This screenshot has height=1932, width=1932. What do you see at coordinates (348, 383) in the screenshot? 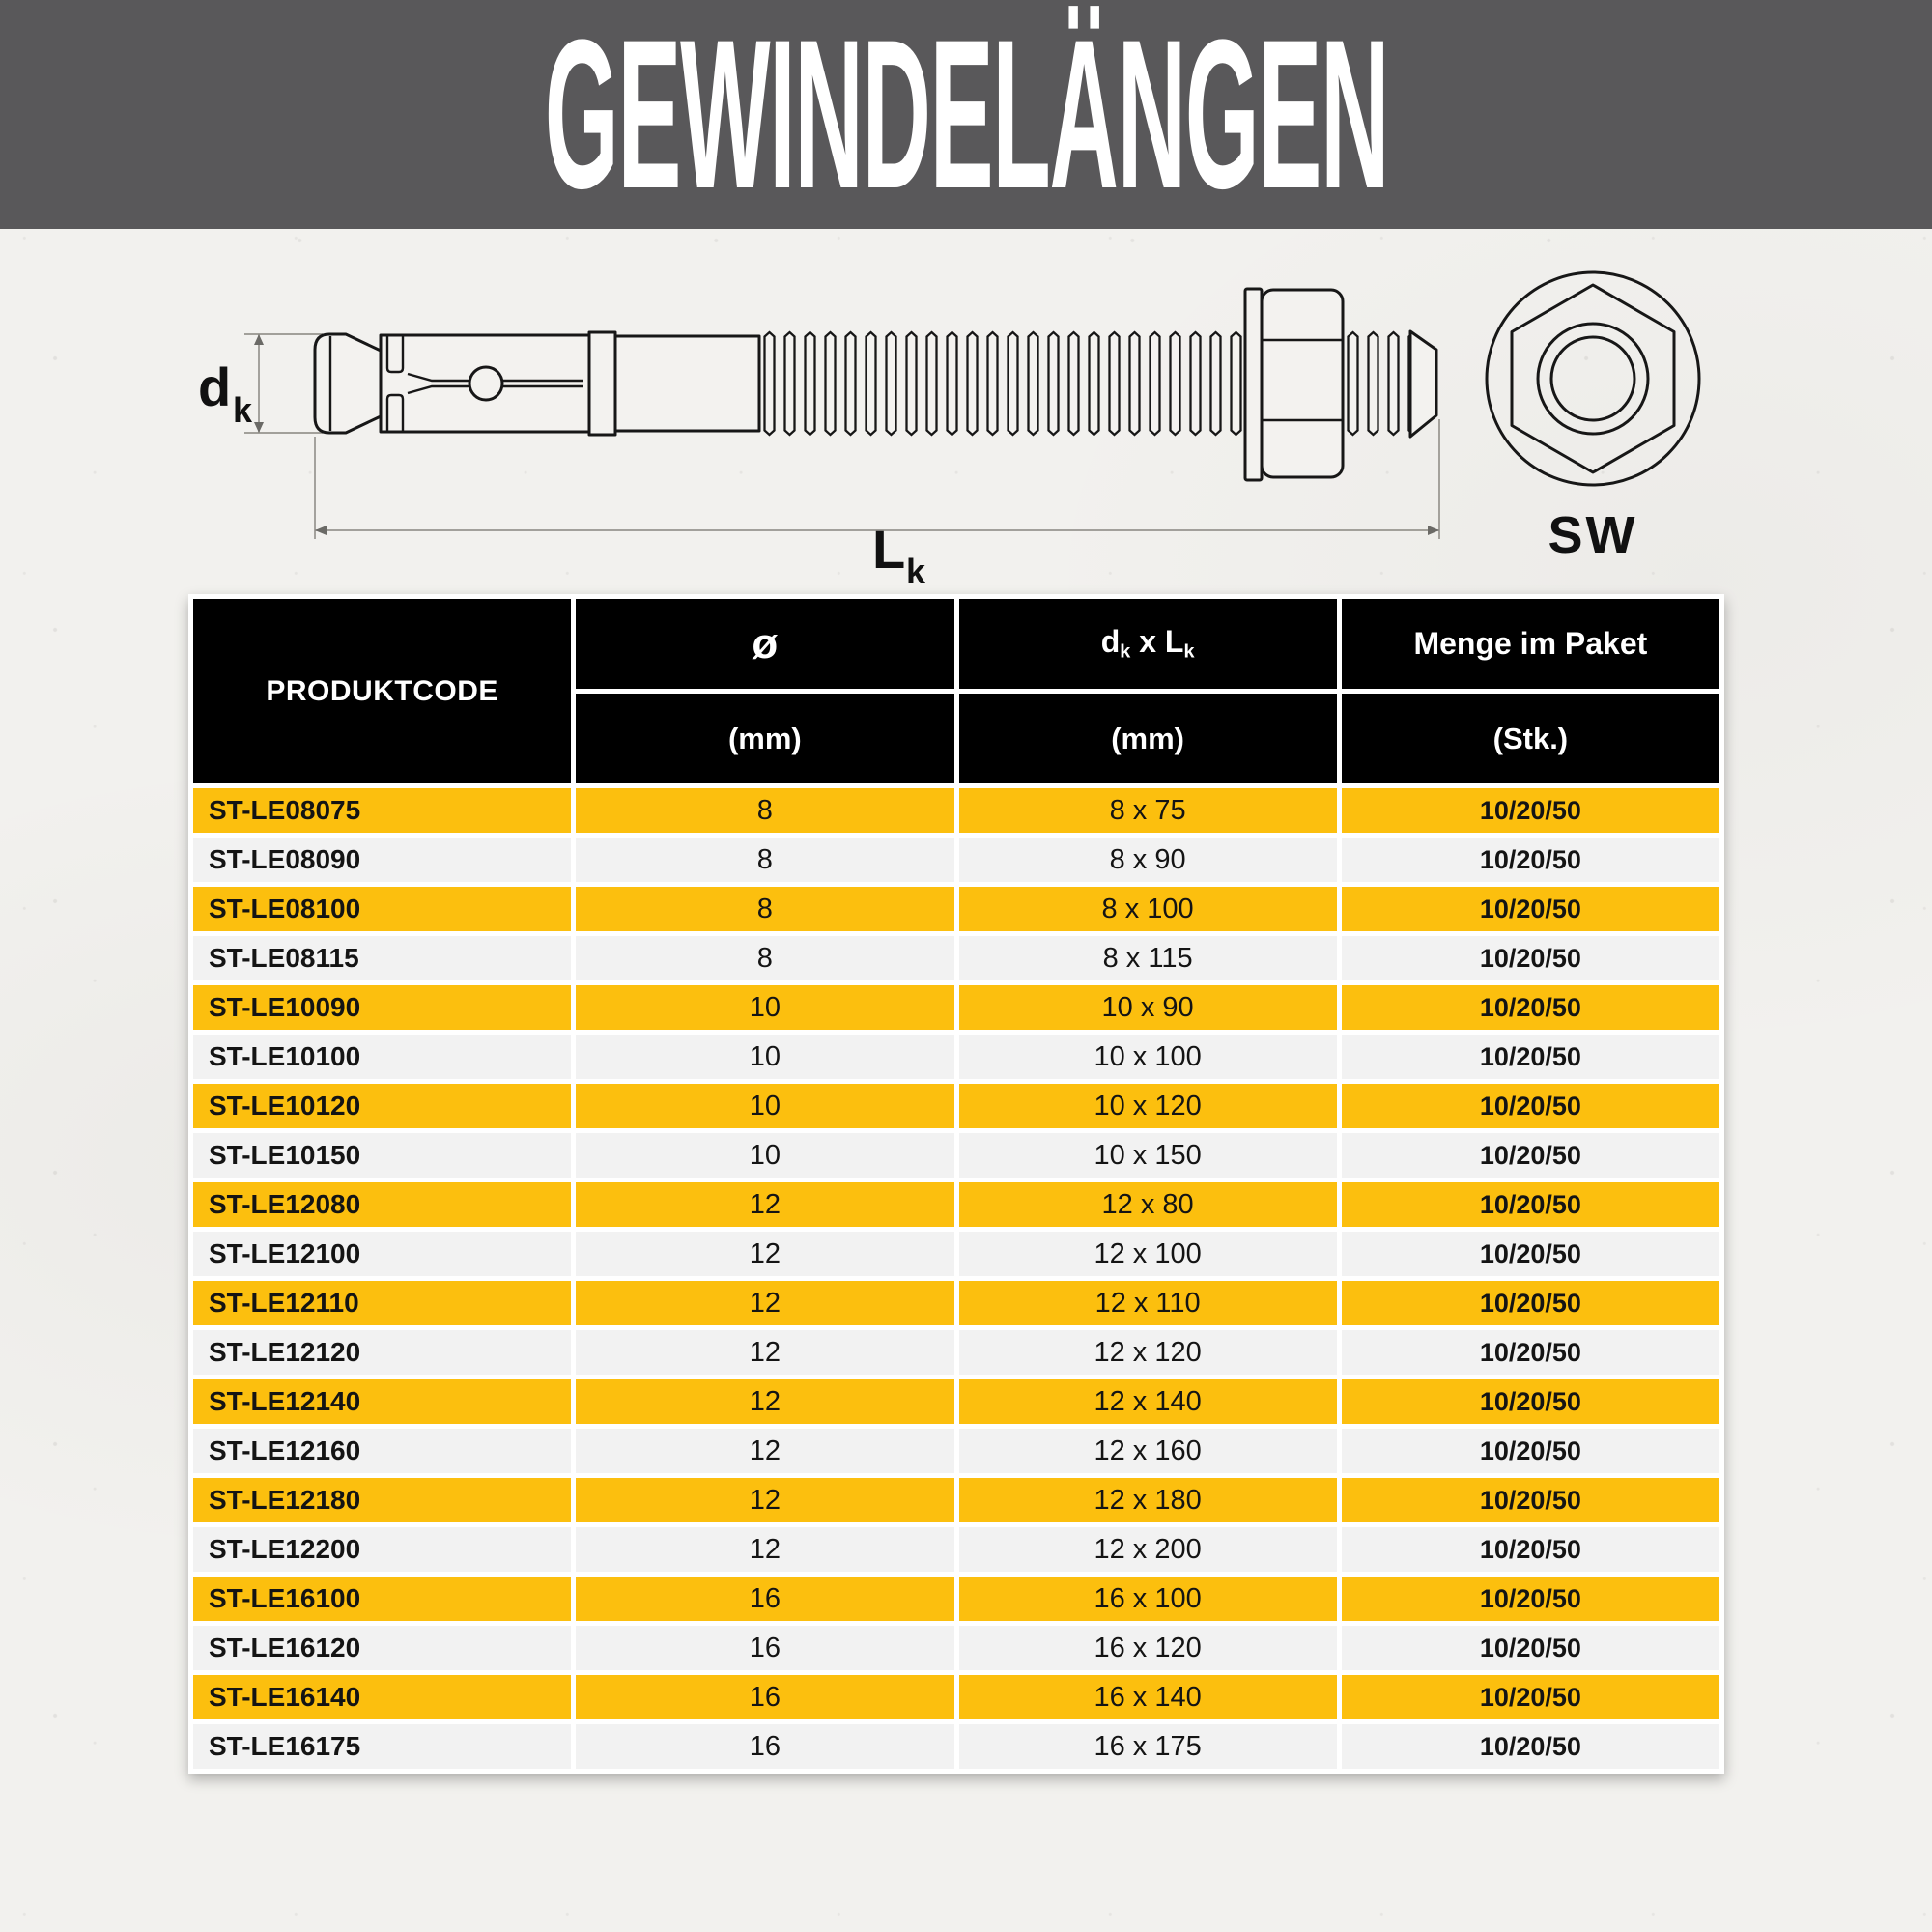
I see `cone-head` at bounding box center [348, 383].